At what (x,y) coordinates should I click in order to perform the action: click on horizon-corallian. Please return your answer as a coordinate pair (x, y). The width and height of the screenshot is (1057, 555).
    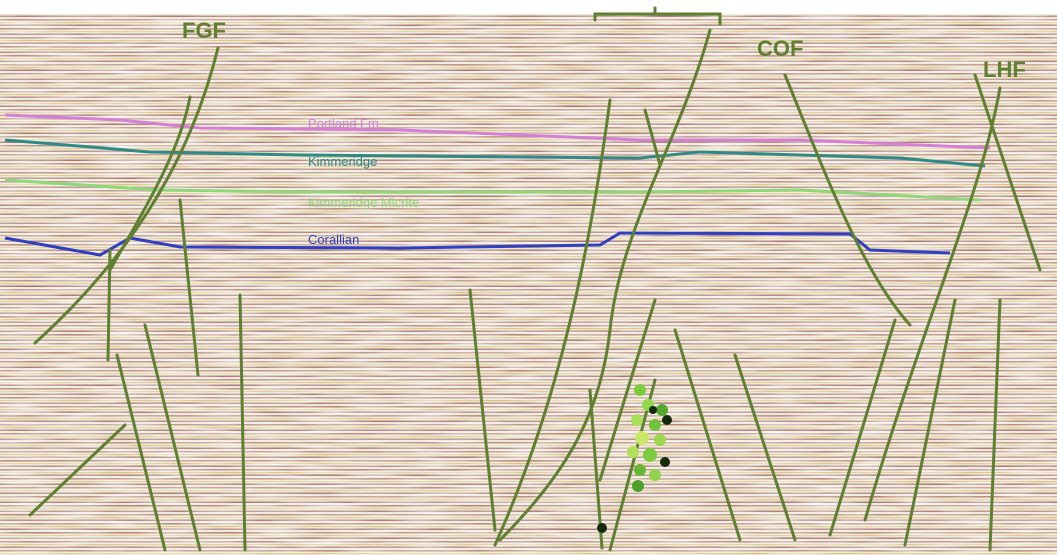
    Looking at the image, I should click on (477, 244).